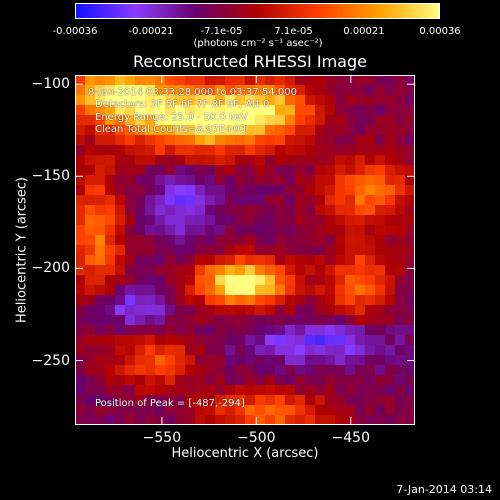 The height and width of the screenshot is (500, 500). What do you see at coordinates (250, 61) in the screenshot?
I see `chart-title: Reconstructed RHESSI Image` at bounding box center [250, 61].